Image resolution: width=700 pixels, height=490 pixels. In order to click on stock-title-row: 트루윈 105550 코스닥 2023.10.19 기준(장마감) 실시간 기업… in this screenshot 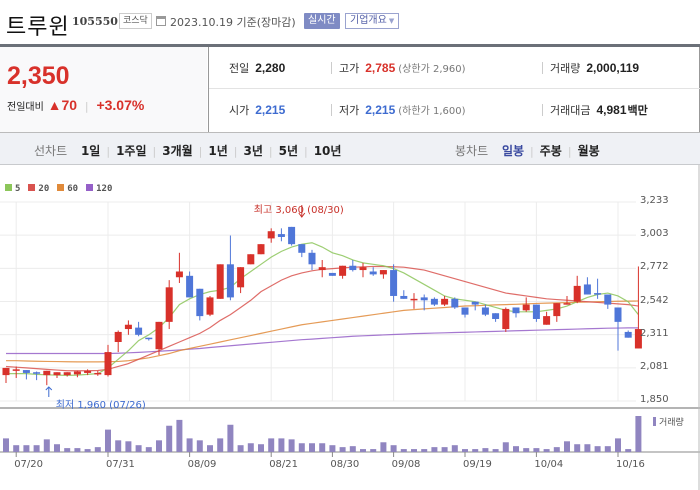, I will do `click(350, 20)`.